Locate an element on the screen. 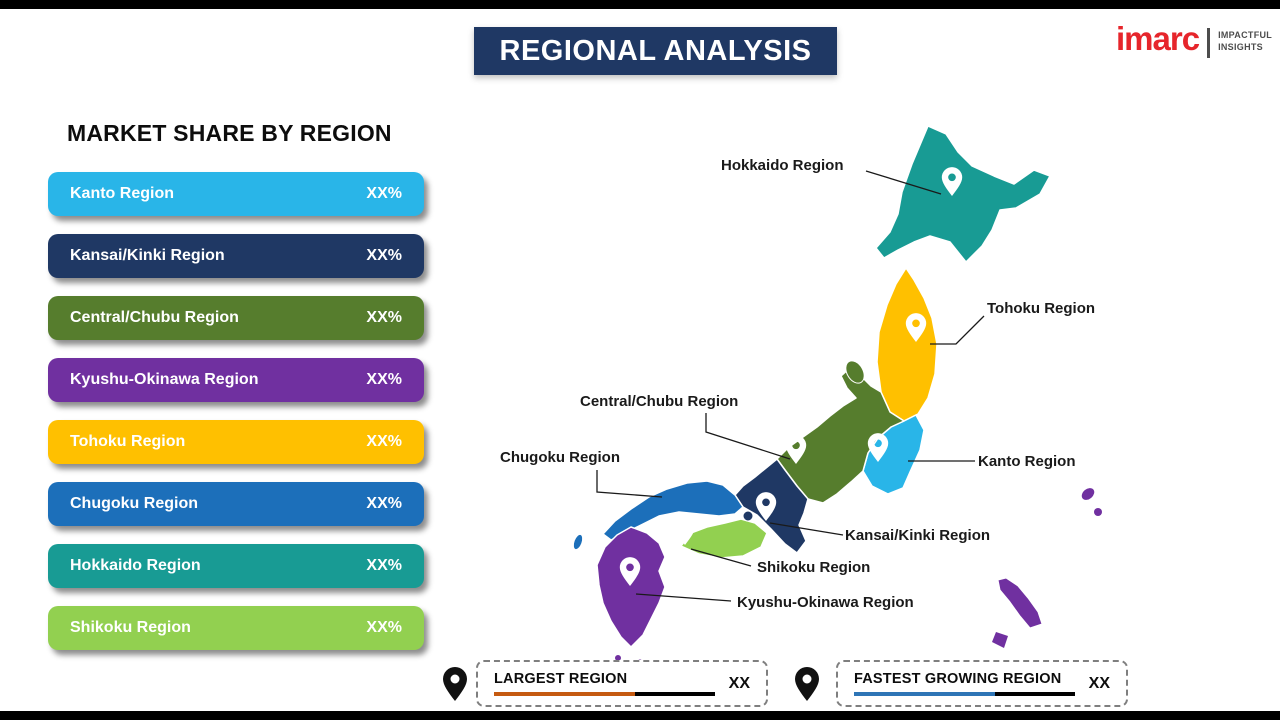 This screenshot has height=720, width=1280. map-label-kansai: Kansai/Kinki Region is located at coordinates (918, 535).